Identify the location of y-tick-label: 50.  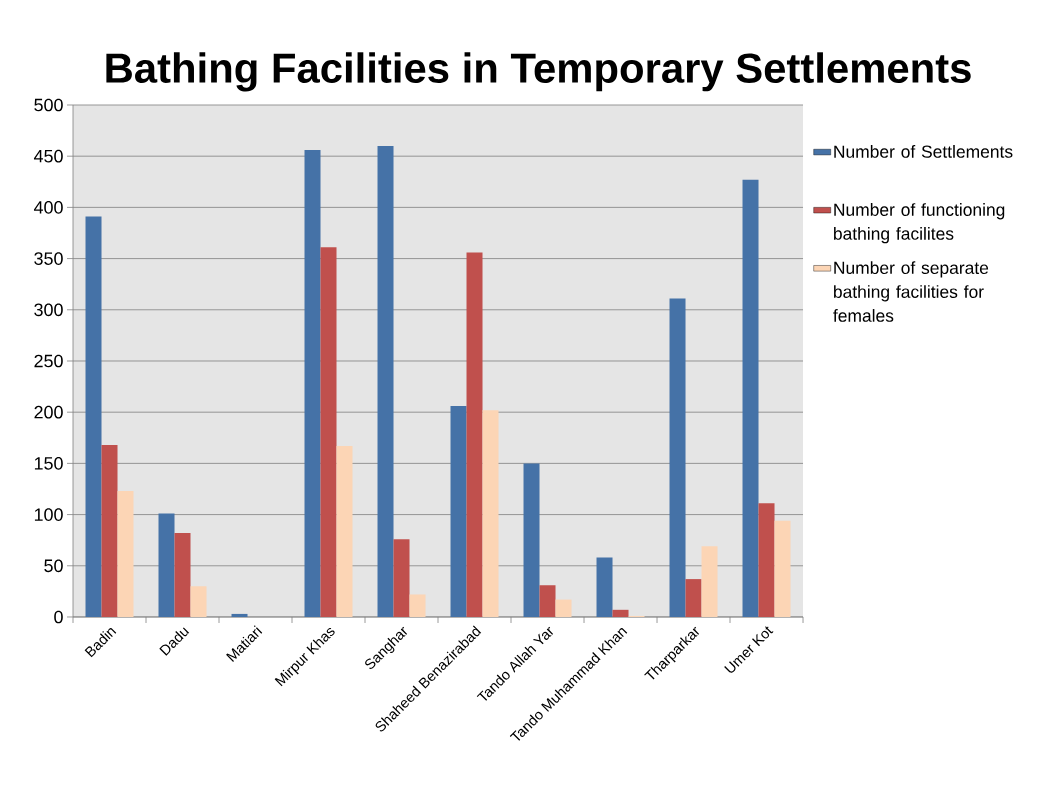
(53, 566).